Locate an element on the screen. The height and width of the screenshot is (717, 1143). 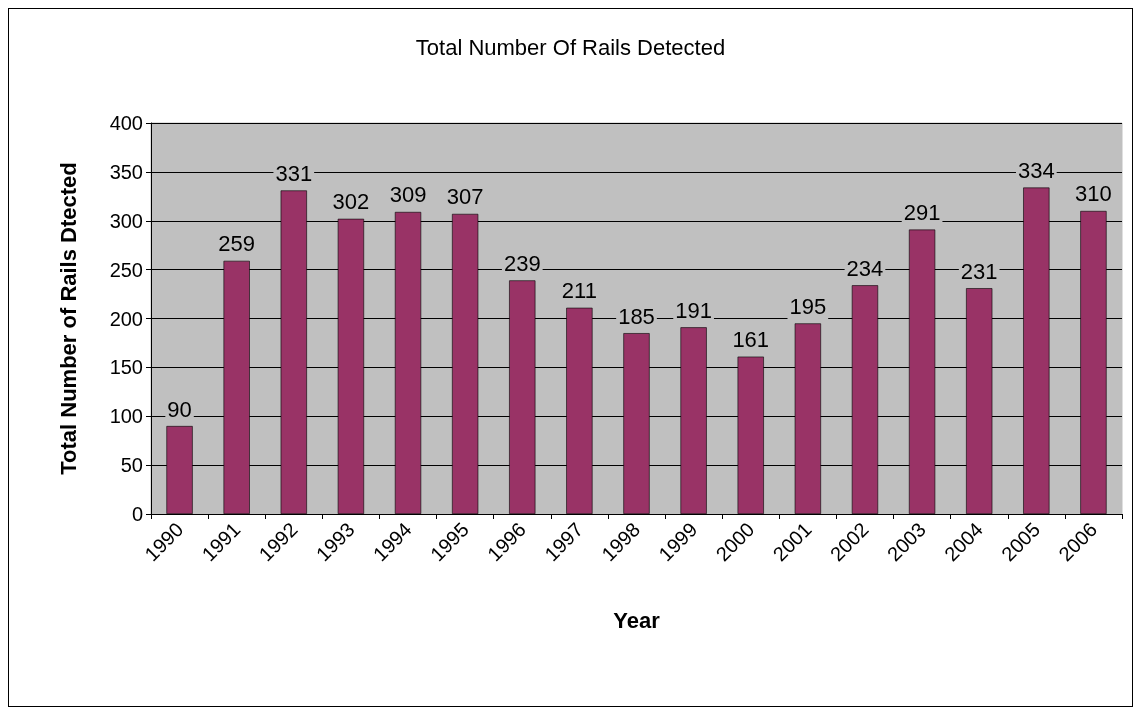
y-tick-label: 400 is located at coordinates (126, 123).